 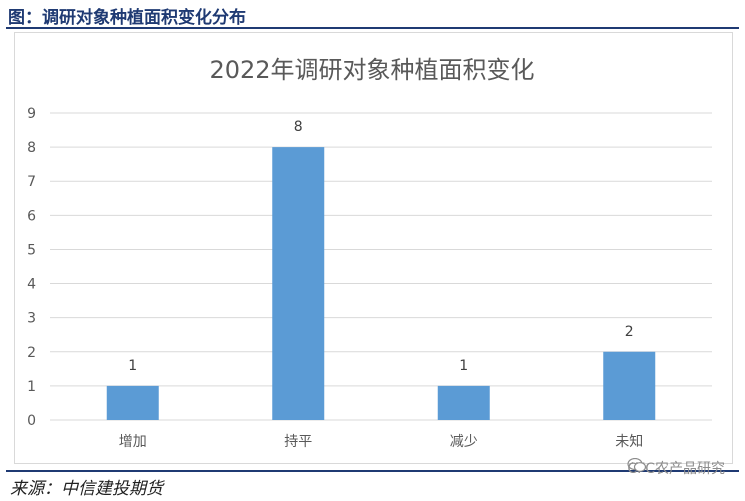 I want to click on y-tick-label: 9, so click(x=31, y=114).